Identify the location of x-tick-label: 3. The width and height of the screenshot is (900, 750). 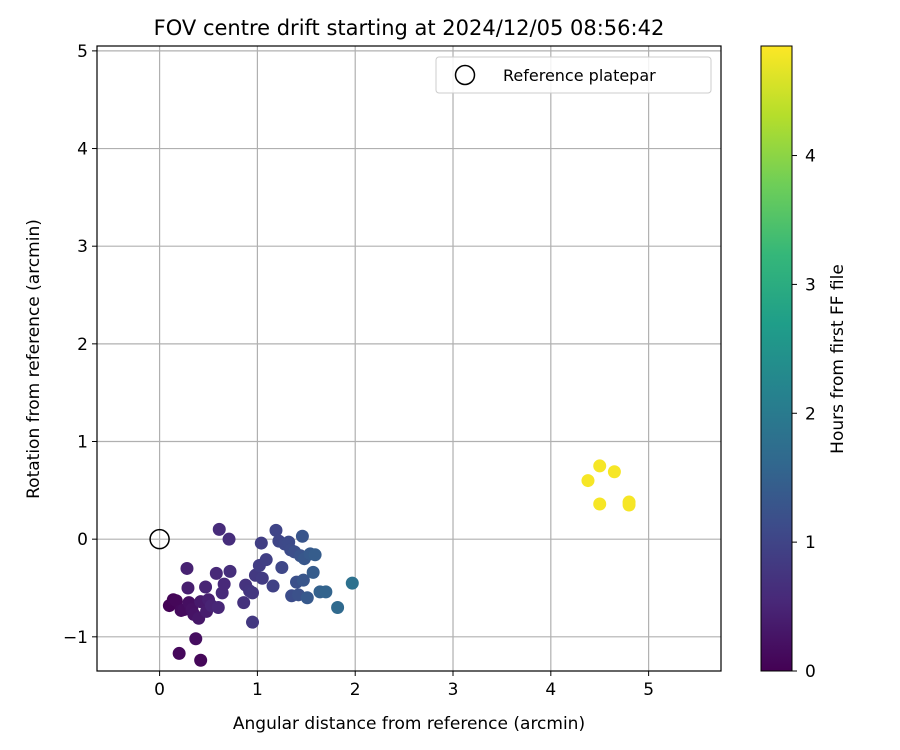
(453, 690).